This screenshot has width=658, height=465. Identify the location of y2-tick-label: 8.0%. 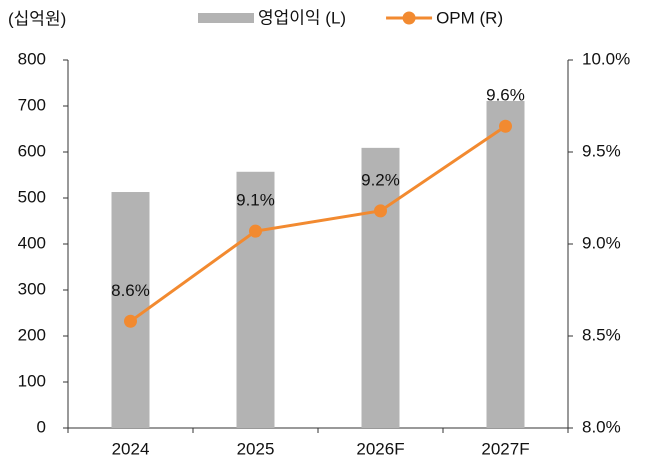
(601, 426).